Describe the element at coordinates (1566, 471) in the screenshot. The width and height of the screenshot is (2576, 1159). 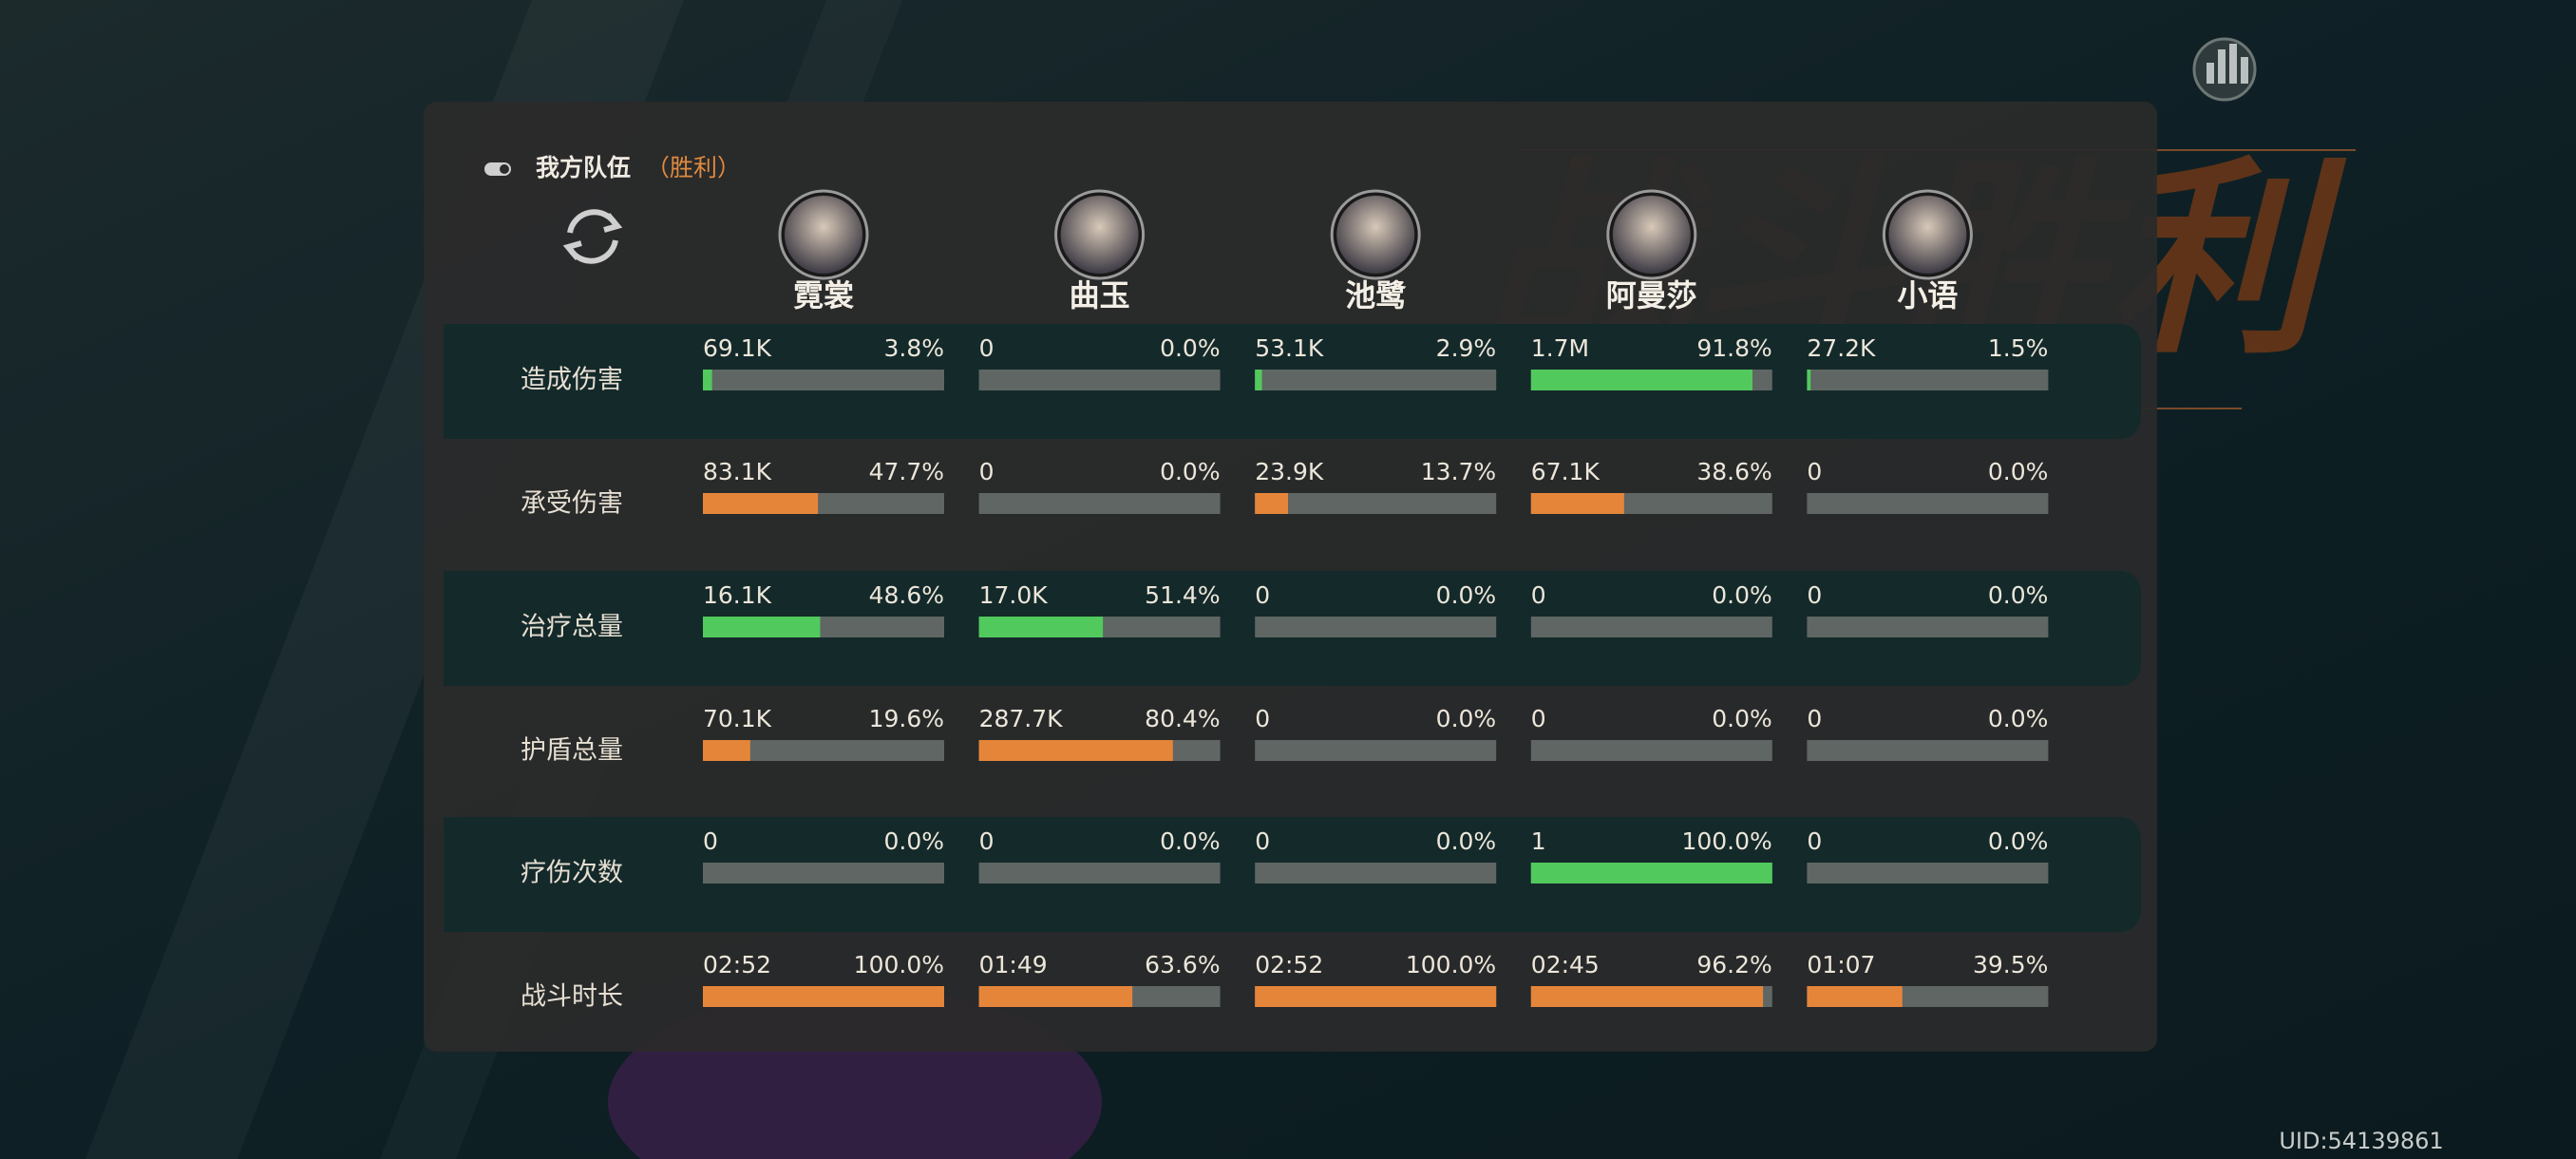
I see `stat-value: 67.1K` at that location.